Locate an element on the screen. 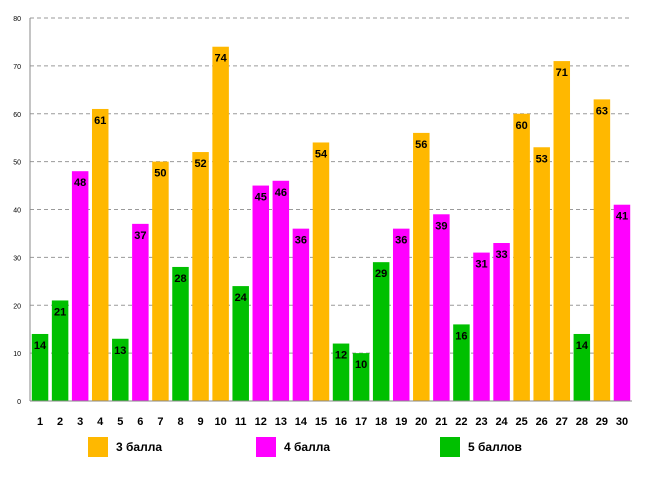  bar-value-label: 54 is located at coordinates (321, 154).